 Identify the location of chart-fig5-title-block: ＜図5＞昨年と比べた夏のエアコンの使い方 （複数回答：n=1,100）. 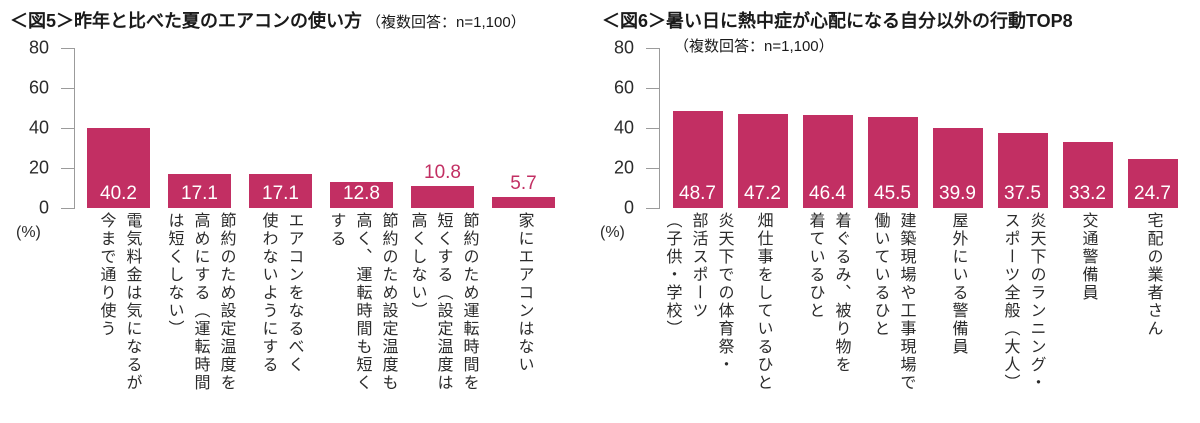
(268, 20).